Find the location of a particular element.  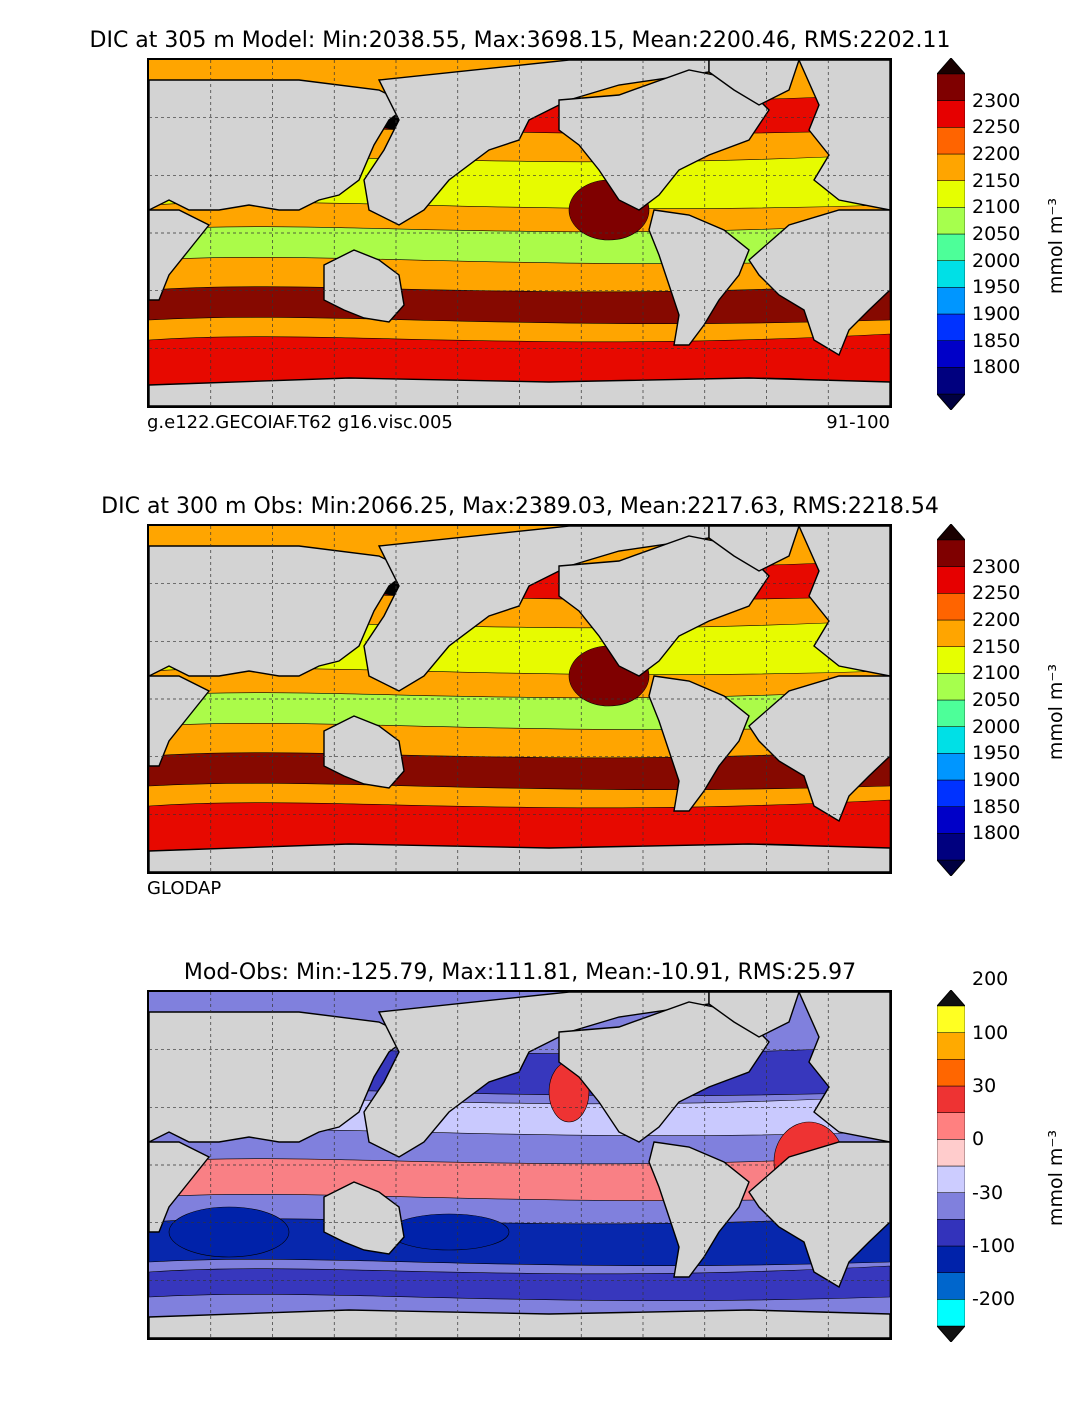

run-label: g.e122.GECOIAF.T62 g16.visc.005 is located at coordinates (300, 422).